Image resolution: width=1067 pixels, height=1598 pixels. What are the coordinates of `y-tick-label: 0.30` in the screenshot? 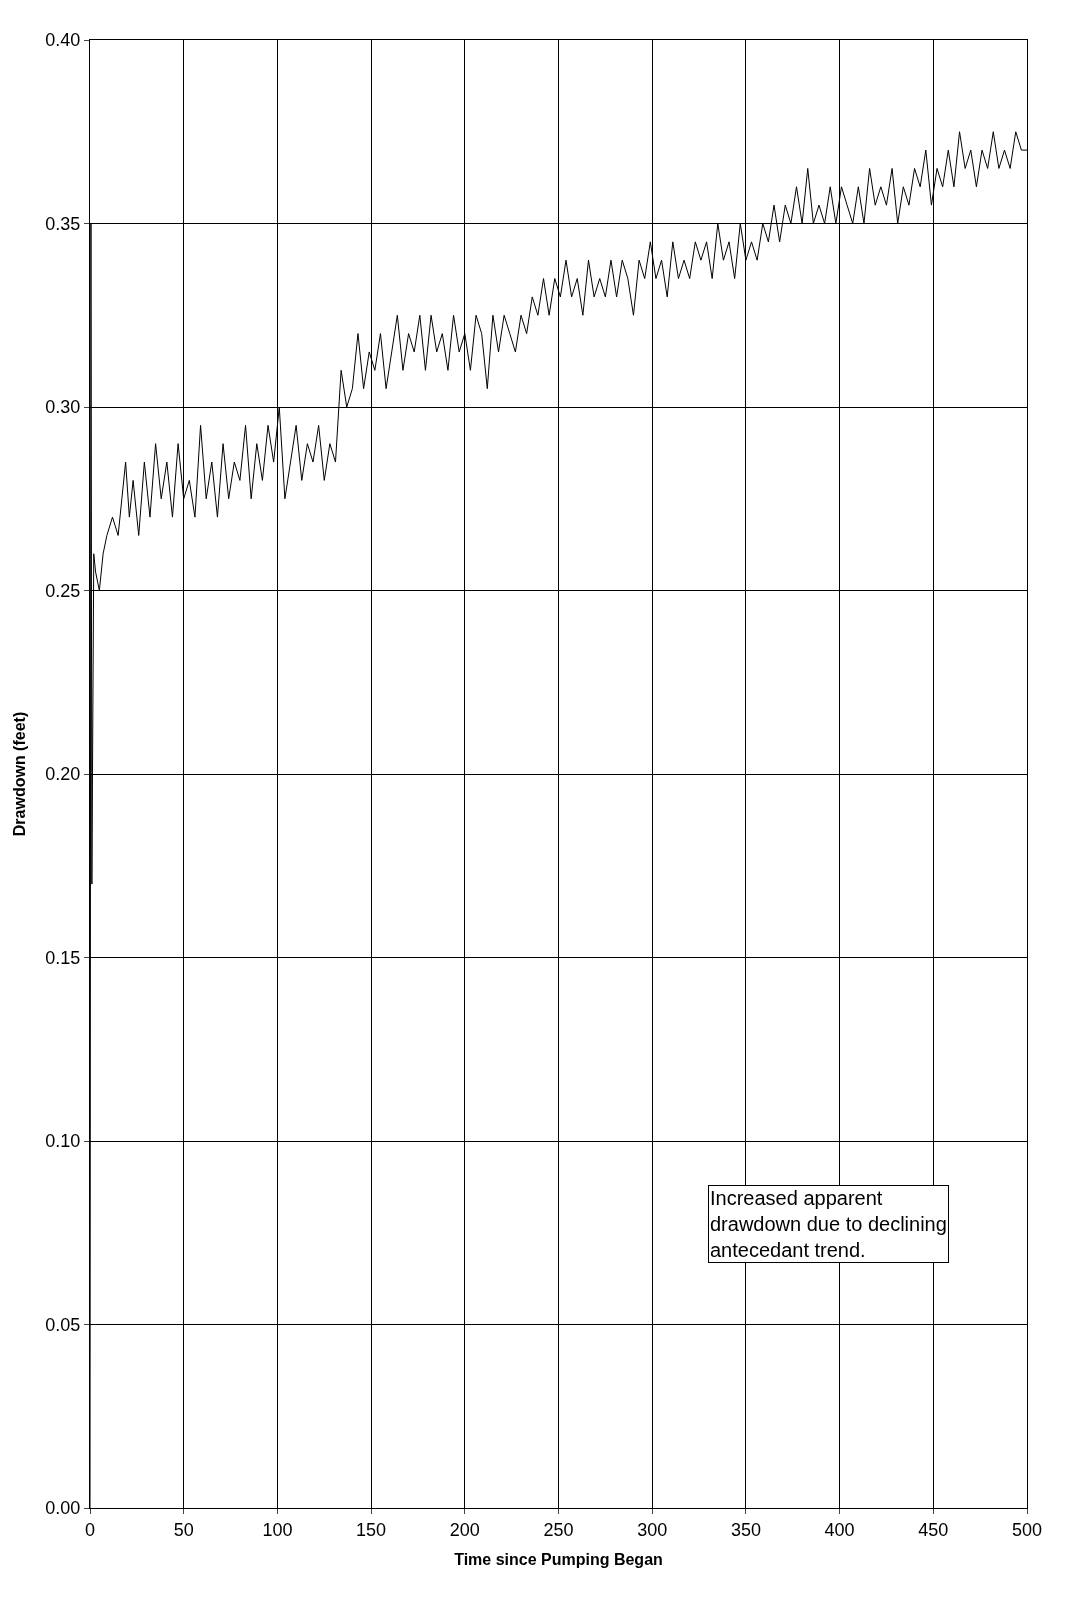 It's located at (63, 407).